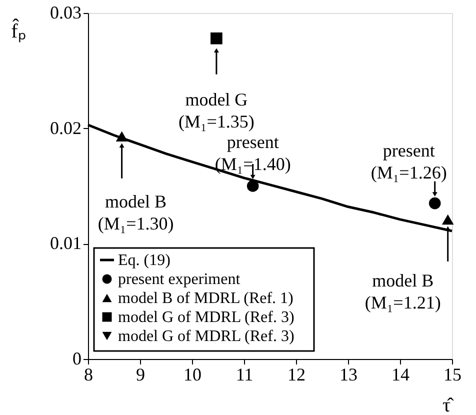  I want to click on annotation: model B (M₁=1.30), so click(136, 212).